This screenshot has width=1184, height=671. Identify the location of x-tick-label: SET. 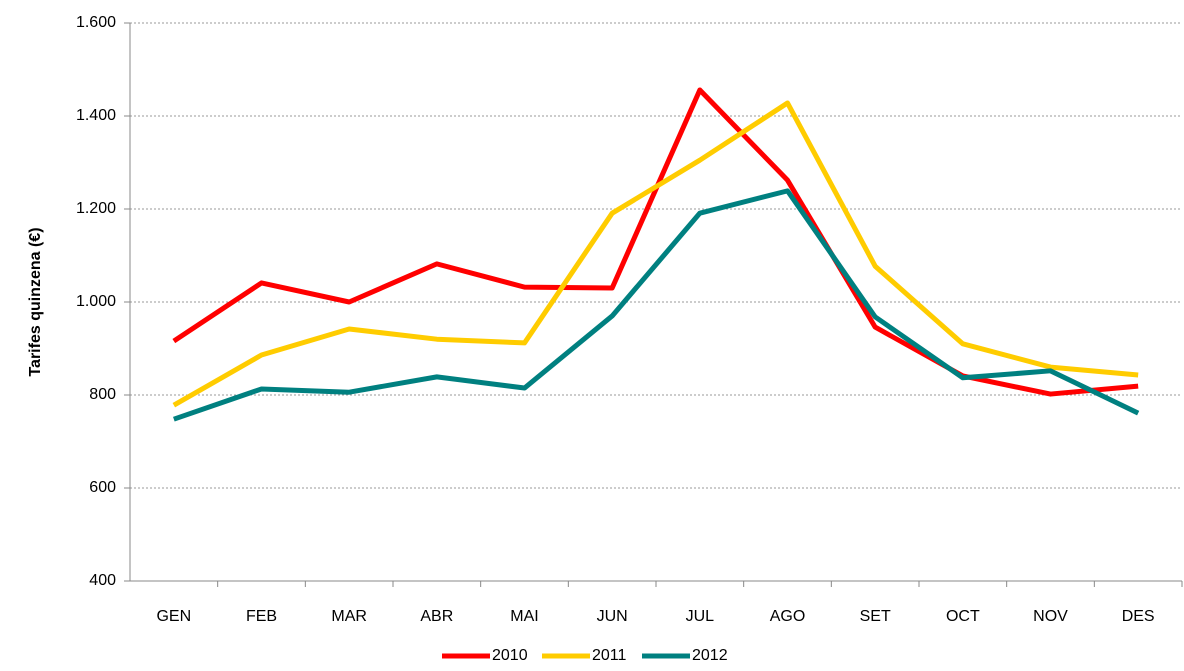
(875, 616).